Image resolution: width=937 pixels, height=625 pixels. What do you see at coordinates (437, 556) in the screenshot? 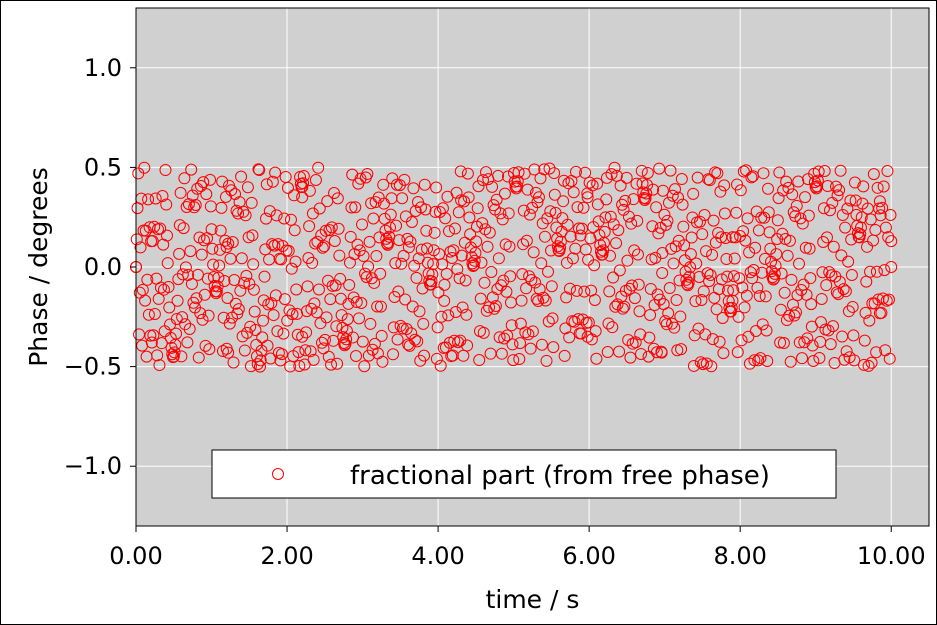
I see `x-tick-label: 4.00` at bounding box center [437, 556].